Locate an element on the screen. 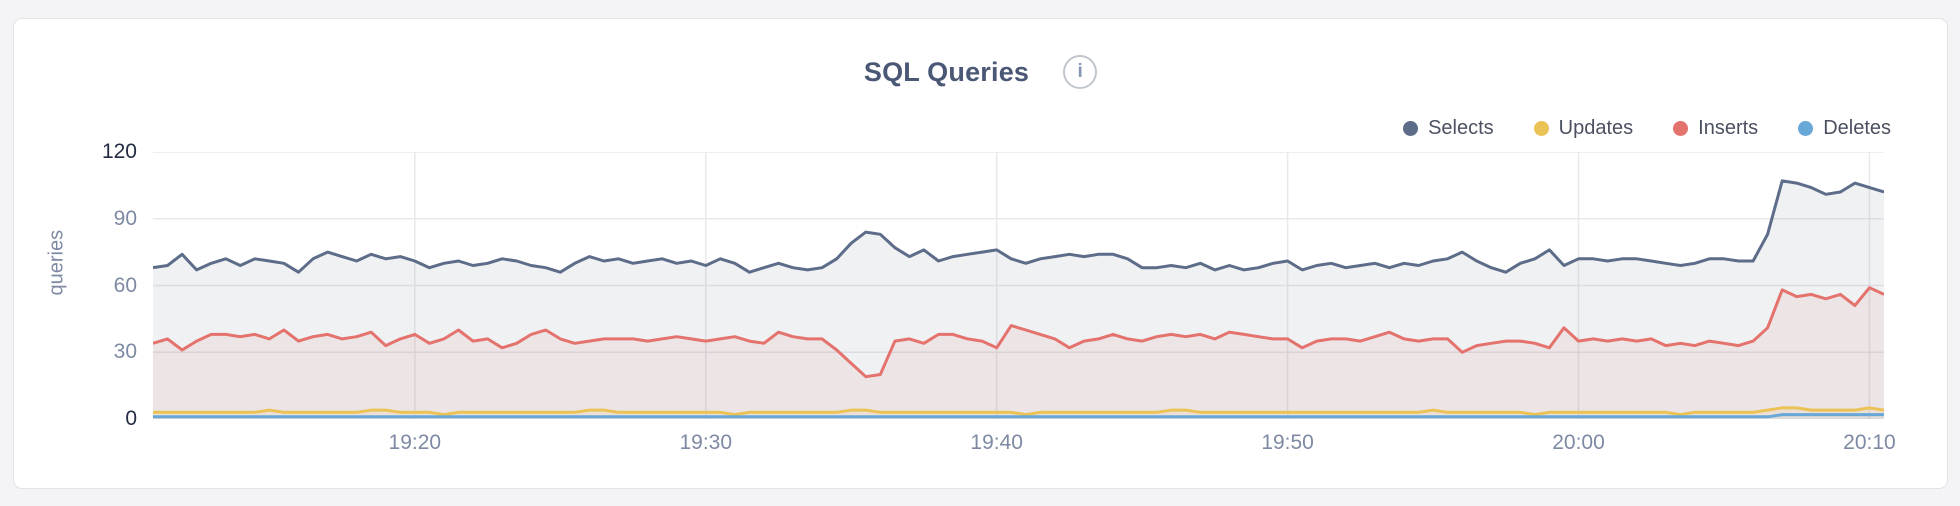 The width and height of the screenshot is (1960, 506). info-icon: i is located at coordinates (1080, 72).